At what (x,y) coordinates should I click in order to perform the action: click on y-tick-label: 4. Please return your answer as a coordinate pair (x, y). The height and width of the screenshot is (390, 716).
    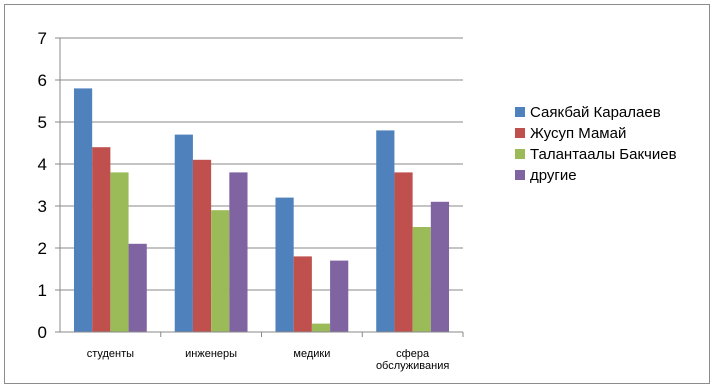
    Looking at the image, I should click on (42, 164).